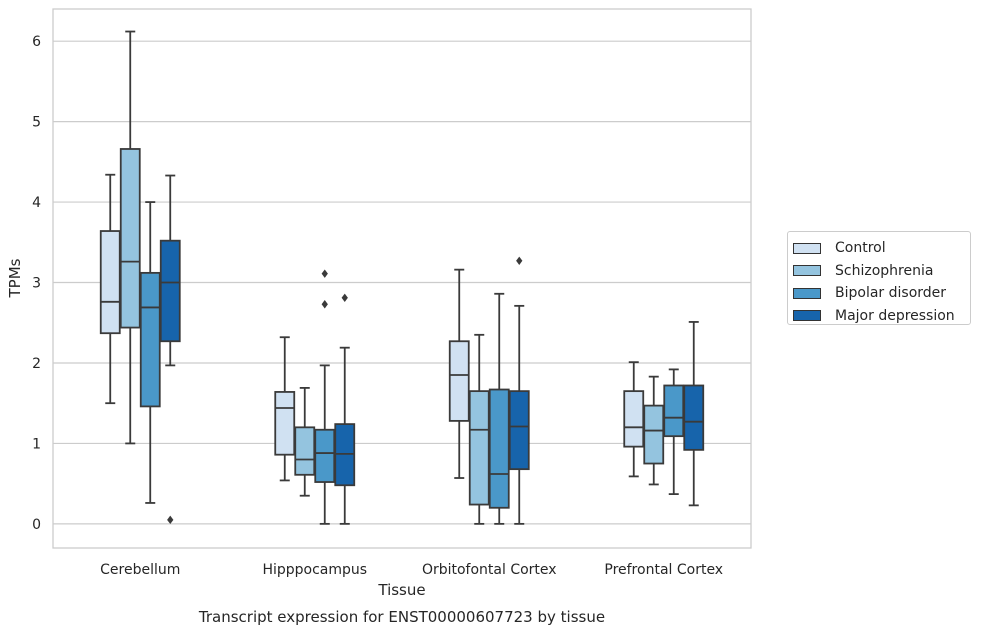  I want to click on legend-item: Control, so click(881, 248).